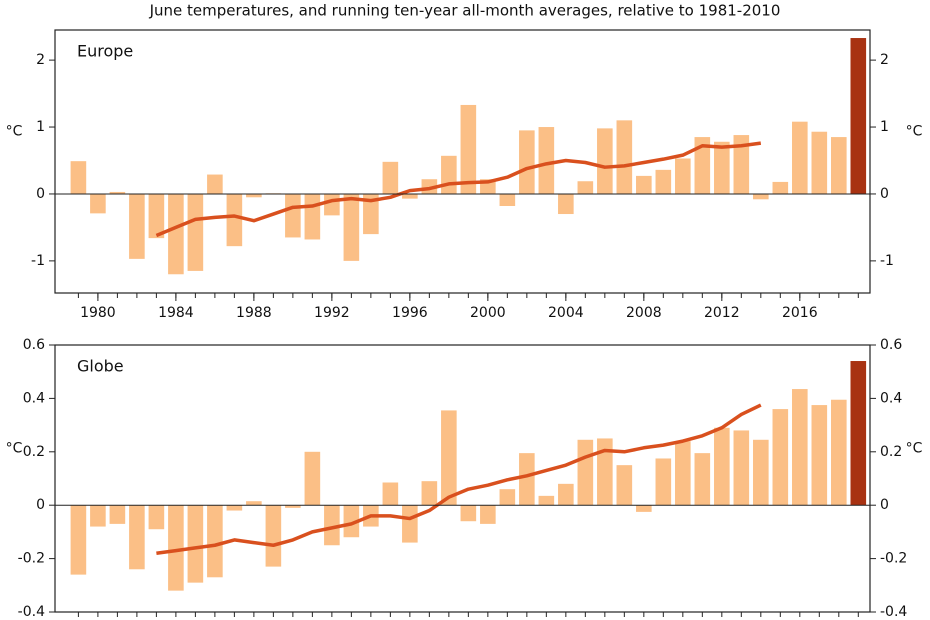  Describe the element at coordinates (488, 313) in the screenshot. I see `x-tick-label: 2000` at that location.